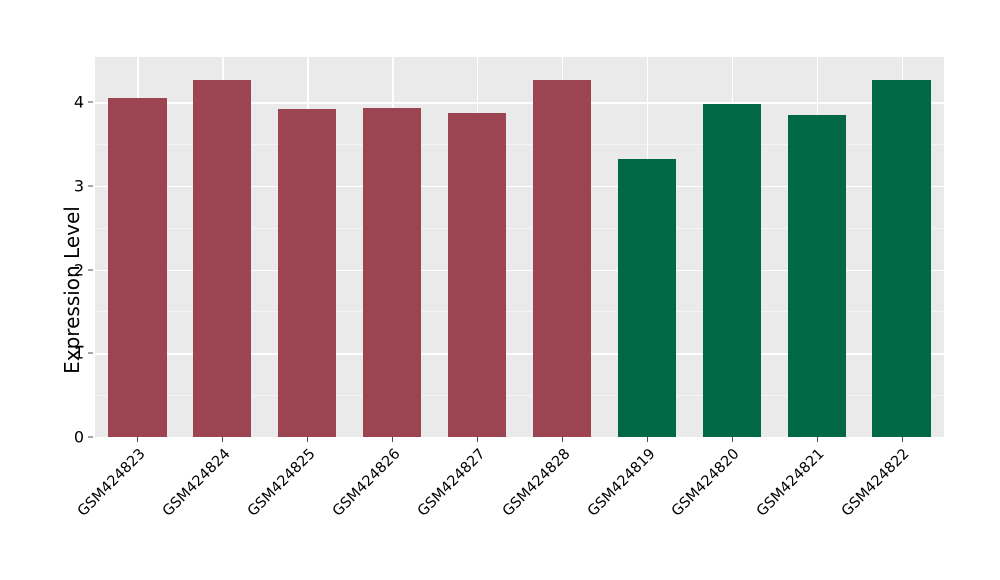 This screenshot has width=1000, height=580. Describe the element at coordinates (78, 353) in the screenshot. I see `y-tick-label: 1` at that location.